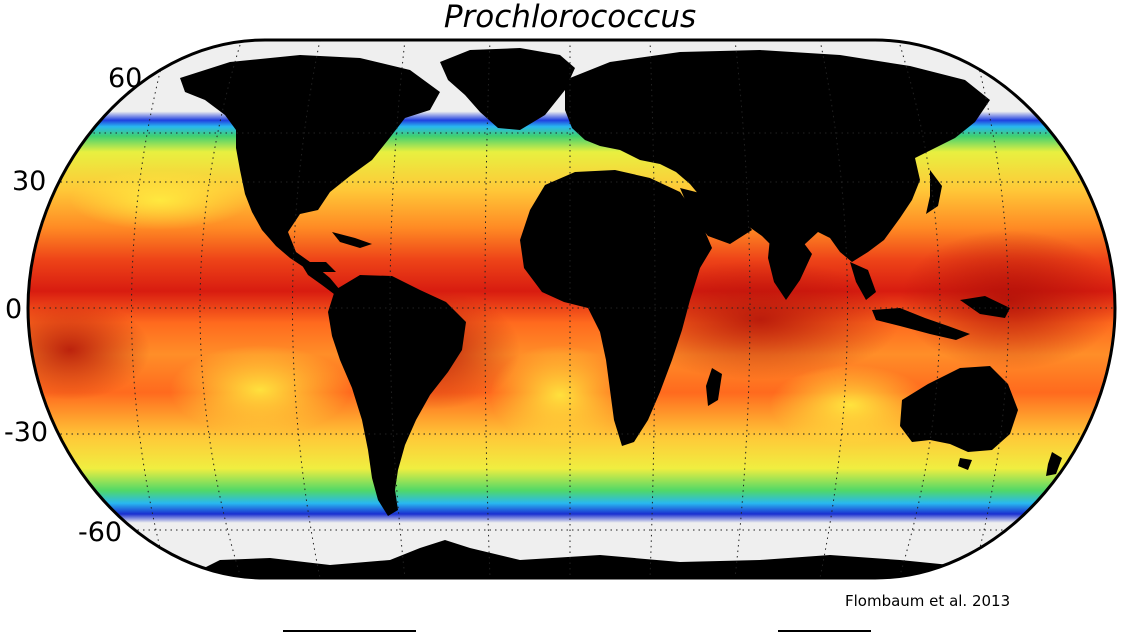 The height and width of the screenshot is (633, 1140). Describe the element at coordinates (824, 631) in the screenshot. I see `bottom-rule-right` at that location.